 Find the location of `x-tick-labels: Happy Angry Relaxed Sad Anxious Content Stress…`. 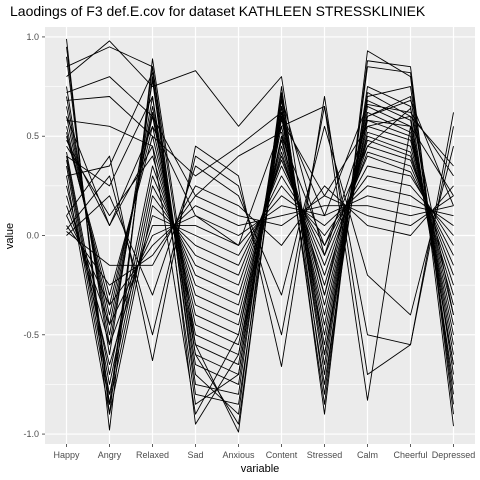

x-tick-labels: Happy Angry Relaxed Sad Anxious Content Stress… is located at coordinates (264, 452).